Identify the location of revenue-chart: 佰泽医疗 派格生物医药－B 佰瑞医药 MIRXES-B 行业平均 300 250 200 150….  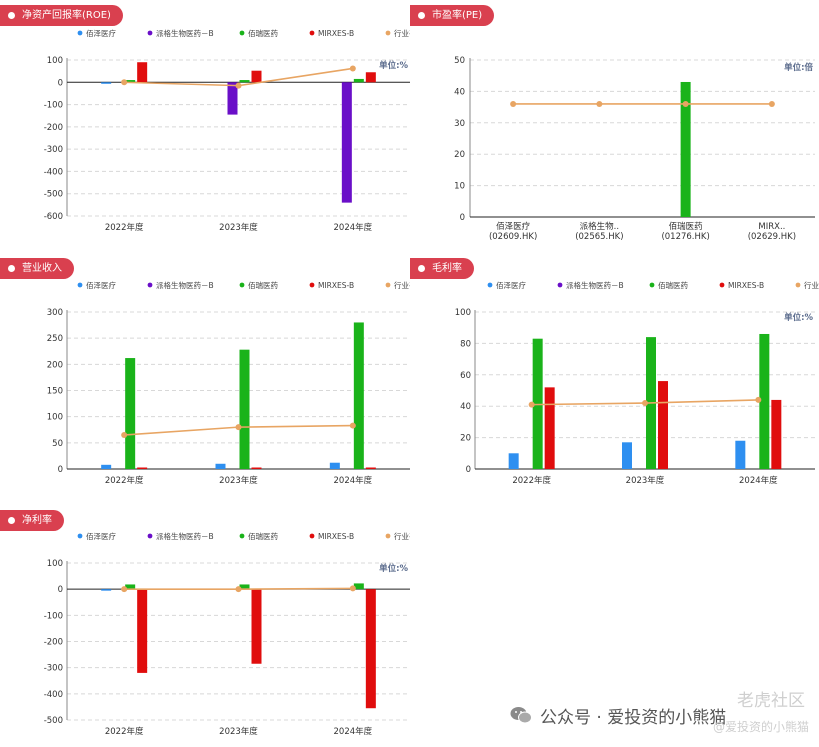
(228, 383).